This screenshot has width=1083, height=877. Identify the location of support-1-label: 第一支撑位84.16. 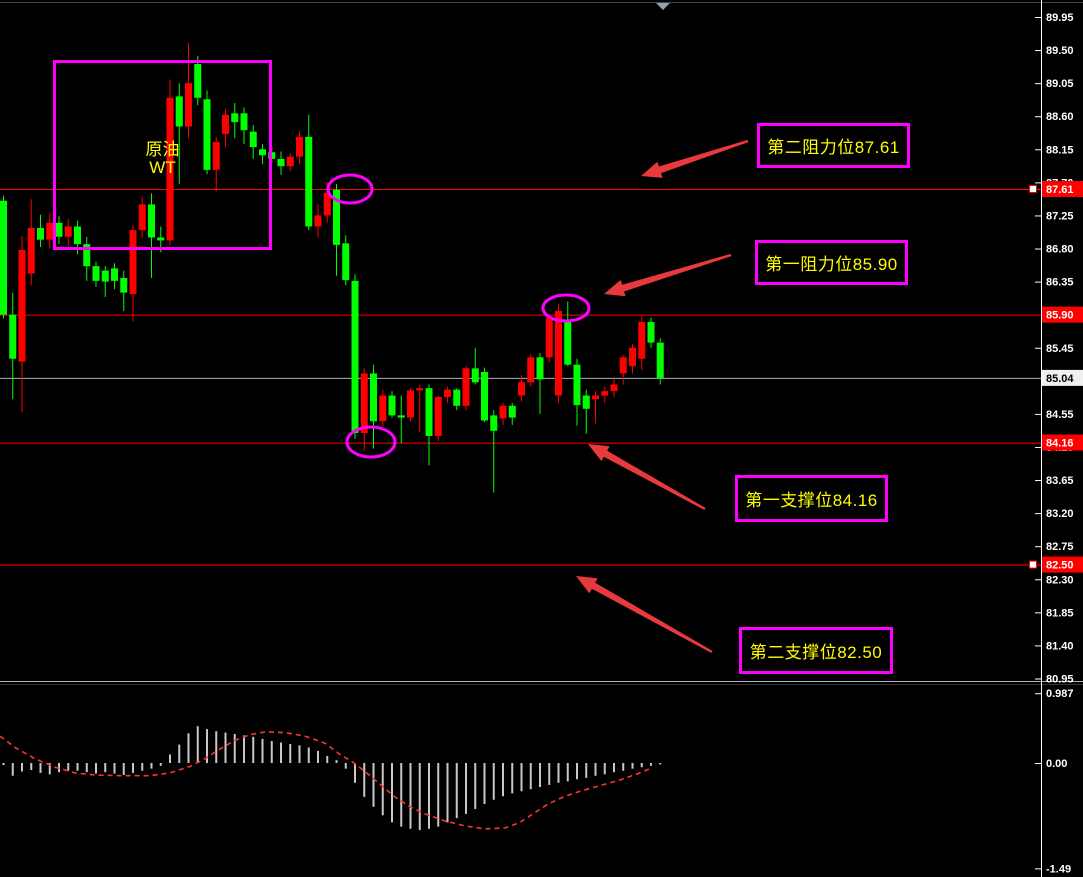
(811, 498).